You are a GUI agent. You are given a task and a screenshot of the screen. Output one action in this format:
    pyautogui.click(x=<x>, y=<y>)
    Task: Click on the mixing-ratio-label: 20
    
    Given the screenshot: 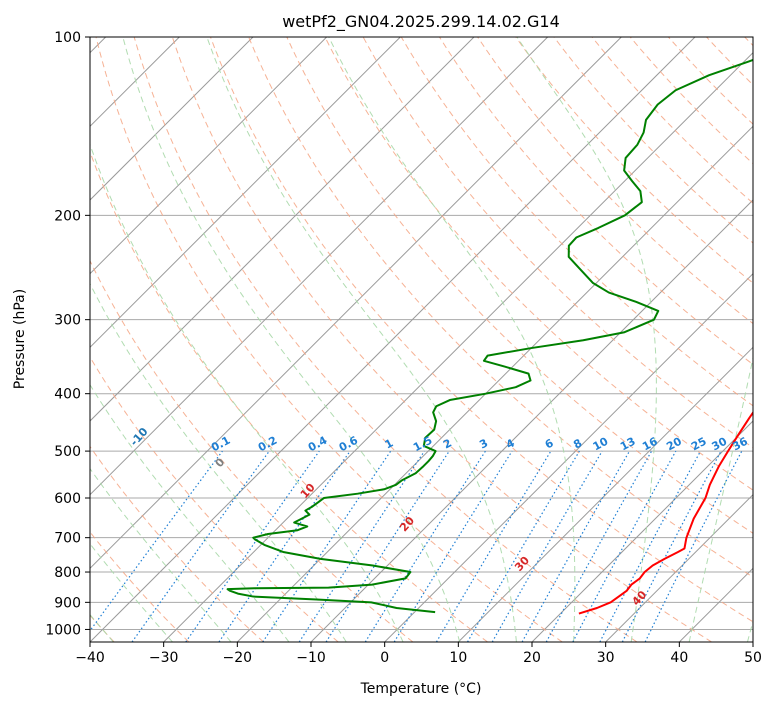 What is the action you would take?
    pyautogui.click(x=674, y=444)
    